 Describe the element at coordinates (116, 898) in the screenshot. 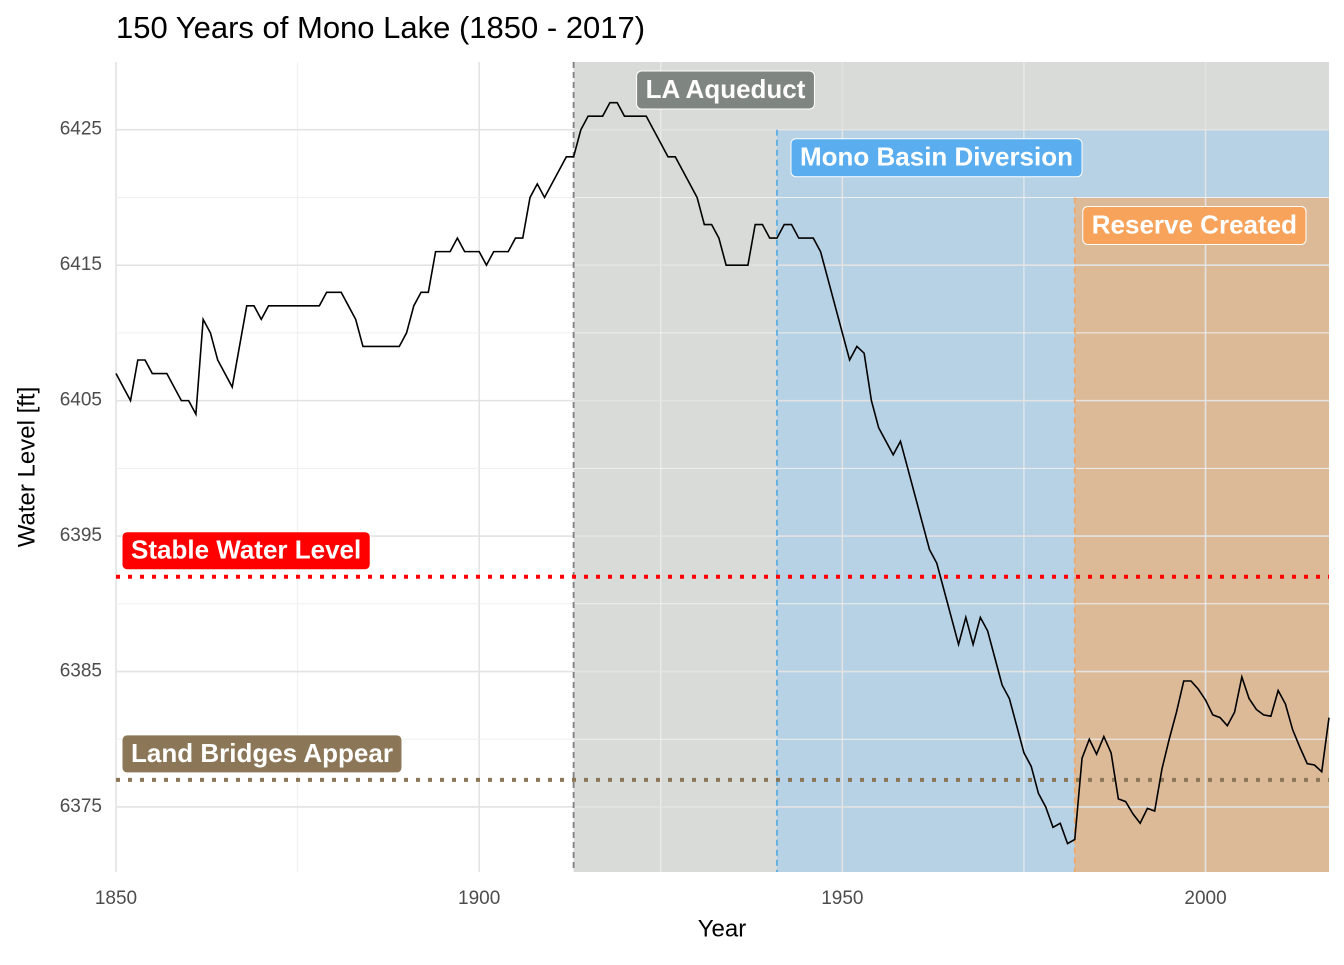

I see `x-tick-label: 1850` at that location.